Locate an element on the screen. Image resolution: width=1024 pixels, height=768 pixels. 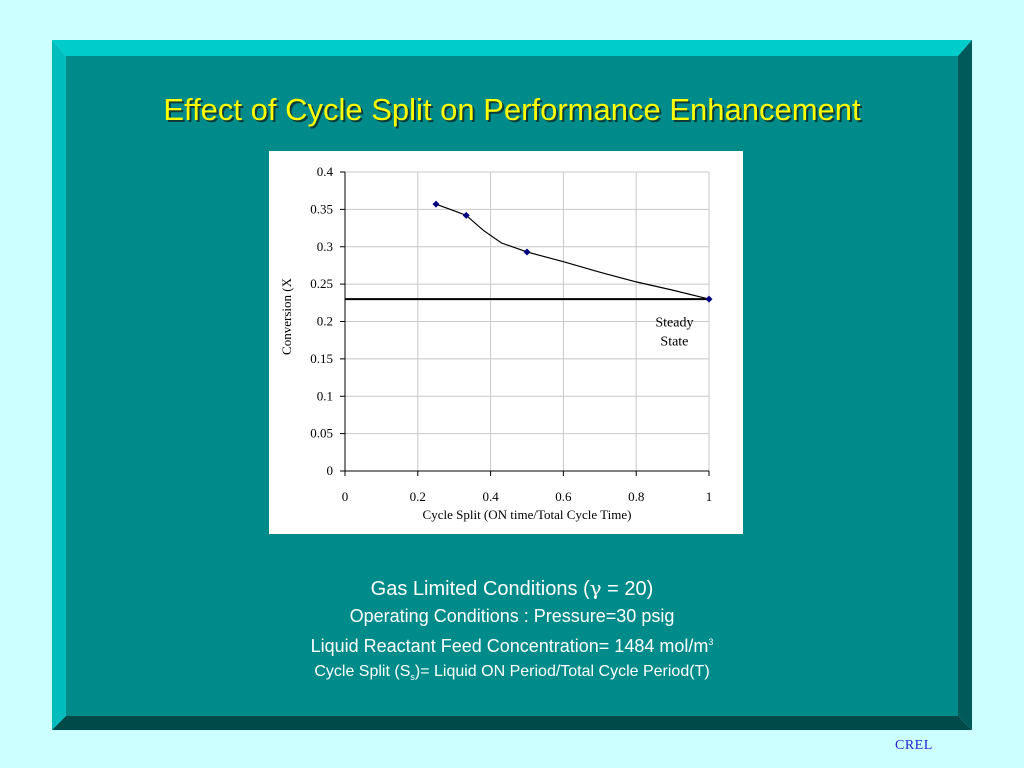
y-tick-label-8: 0.4 is located at coordinates (325, 171).